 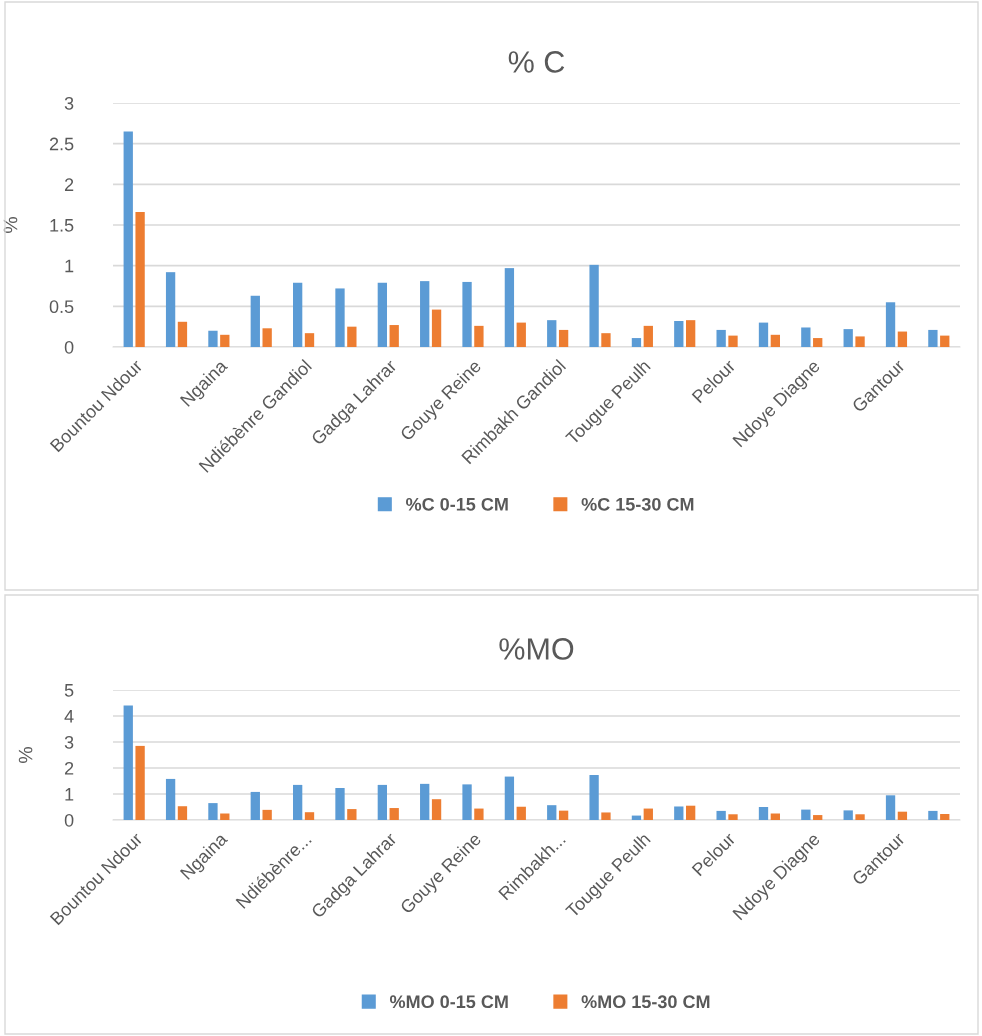 I want to click on legend-label: %C 15-30 CM, so click(x=637, y=504).